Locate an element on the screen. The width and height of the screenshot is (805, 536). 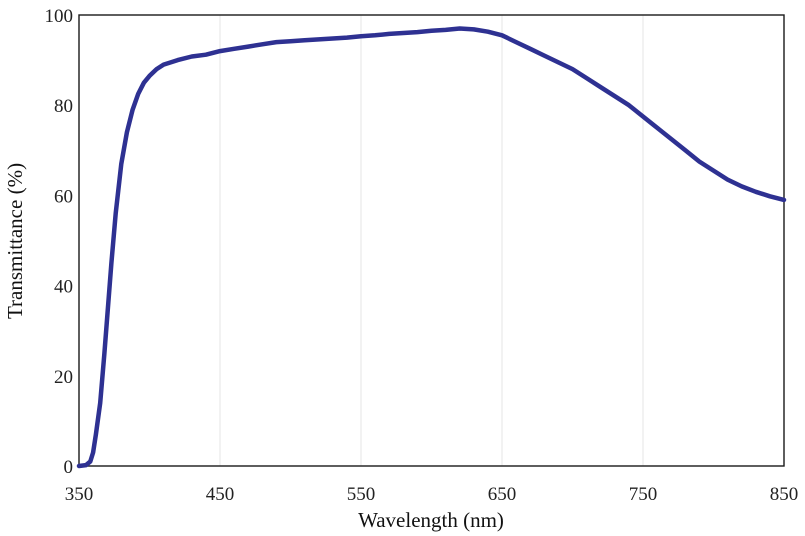
y-tick-label: 20 is located at coordinates (63, 377).